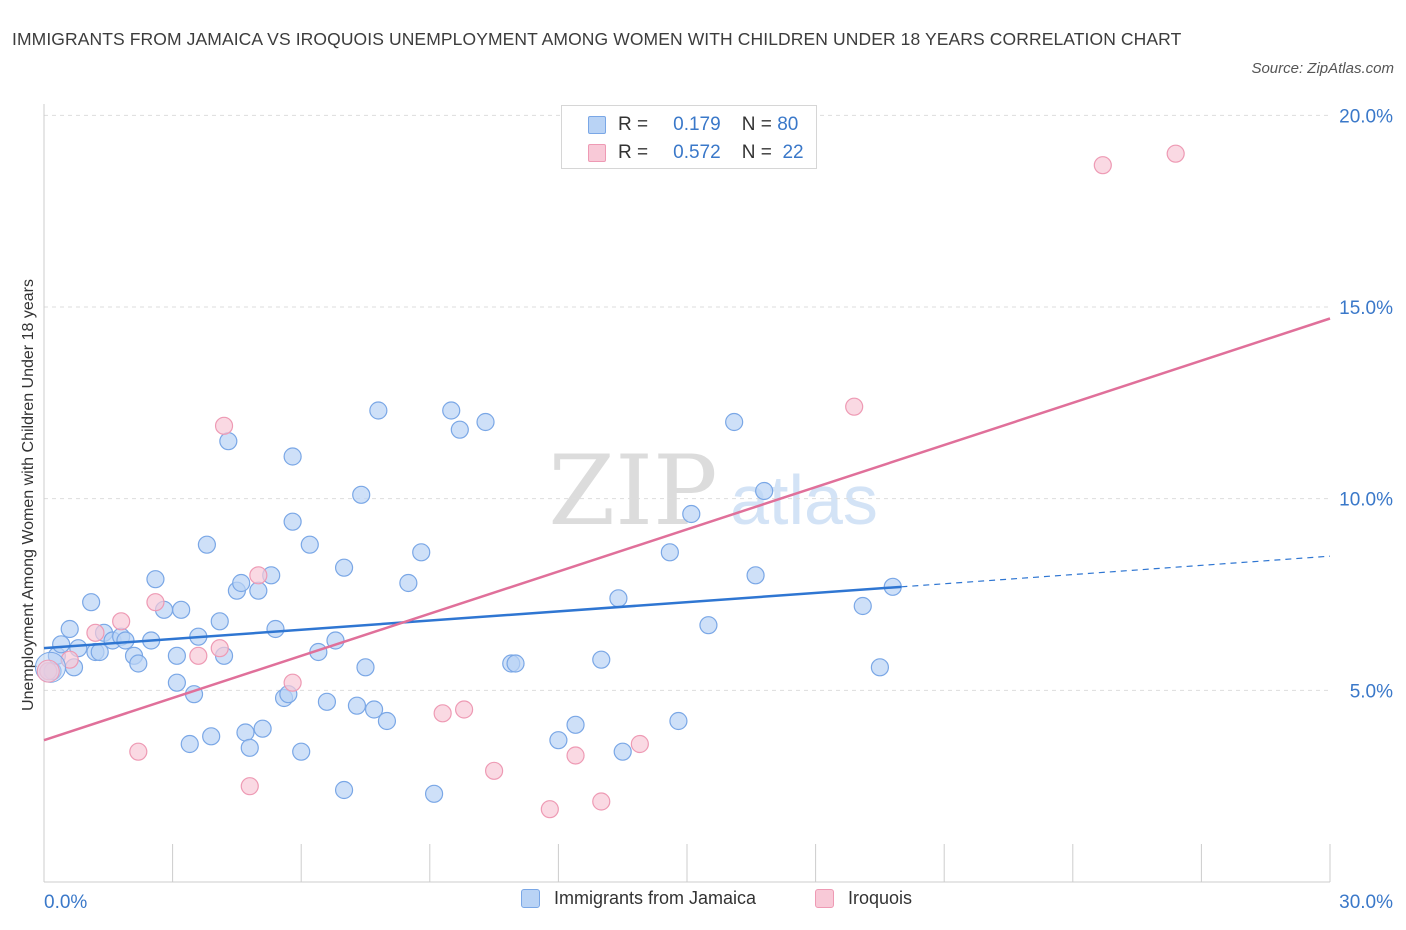 The height and width of the screenshot is (930, 1406). What do you see at coordinates (65, 902) in the screenshot?
I see `x-tick-label-min: 0.0%` at bounding box center [65, 902].